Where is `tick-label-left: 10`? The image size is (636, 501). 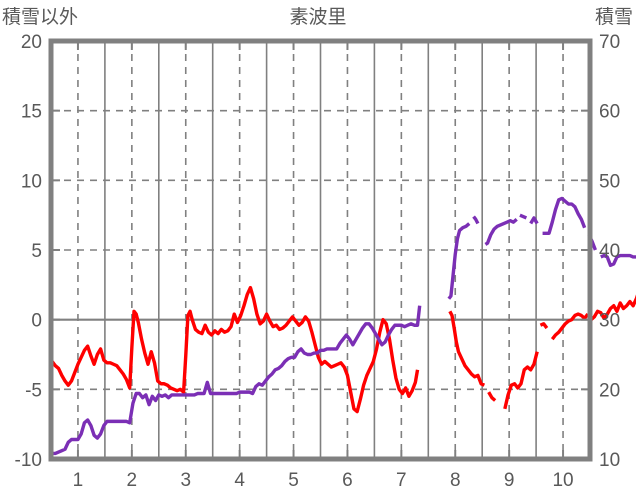
tick-label-left: 10 is located at coordinates (31, 181).